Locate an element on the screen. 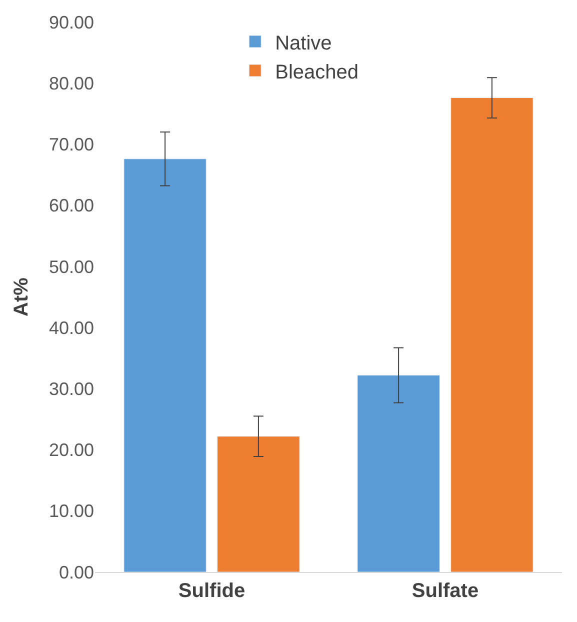  legend-label: Native is located at coordinates (303, 43).